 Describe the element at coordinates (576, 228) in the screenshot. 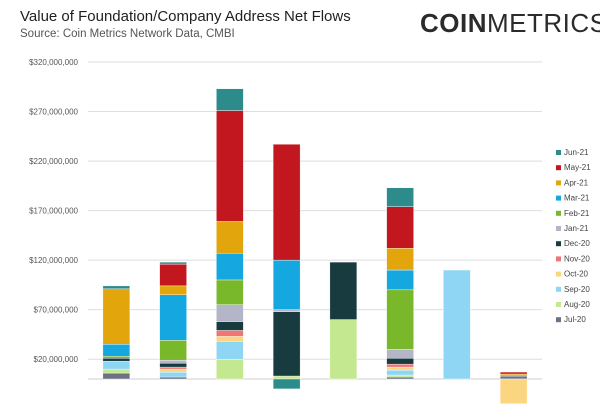

I see `legend-label: Jan-21` at that location.